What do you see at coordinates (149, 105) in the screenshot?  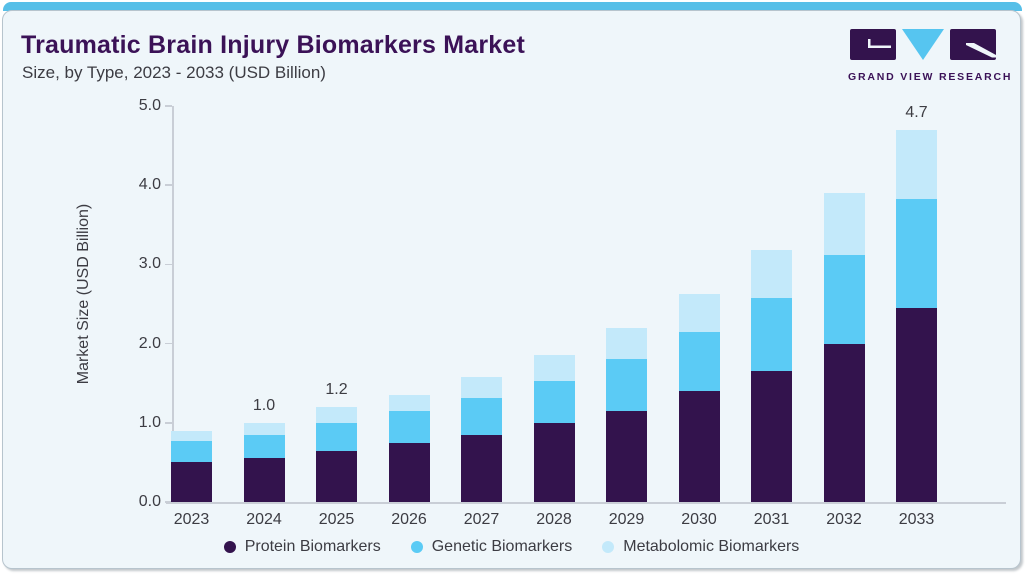 I see `y-tick-label: 5.0` at bounding box center [149, 105].